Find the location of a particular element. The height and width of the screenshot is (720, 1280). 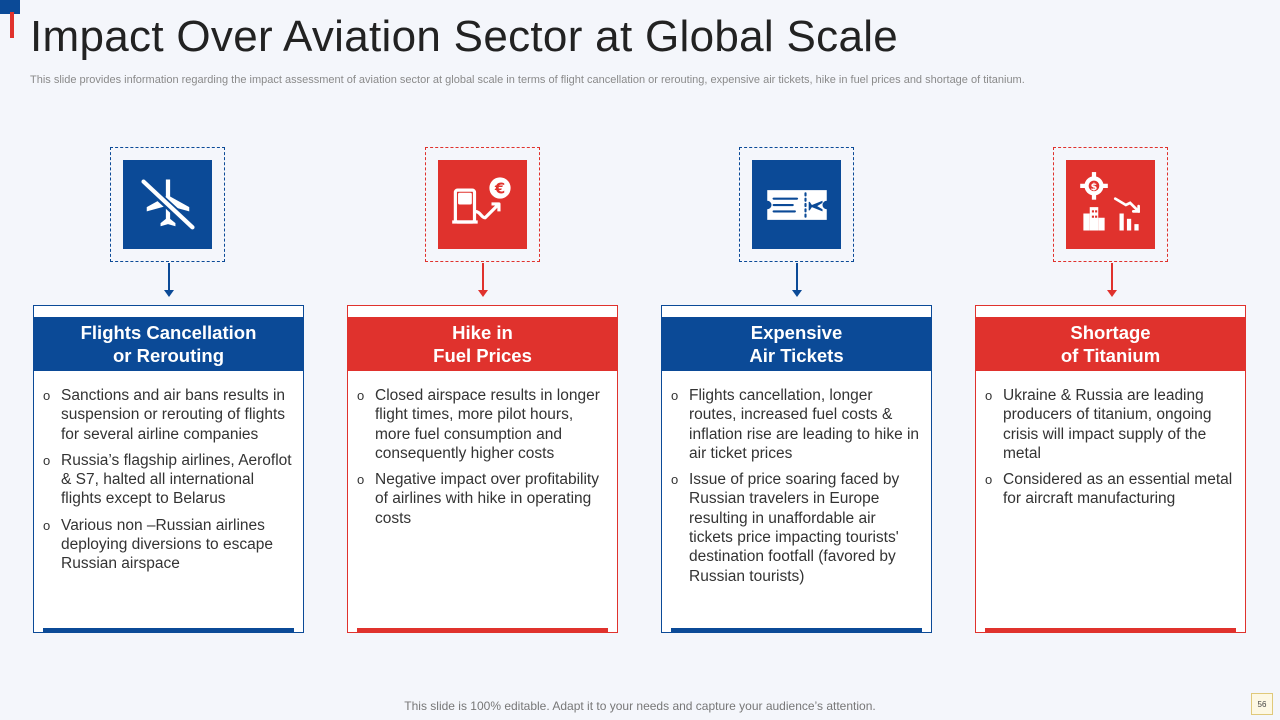

card-title-line2: or Rerouting is located at coordinates (168, 355).